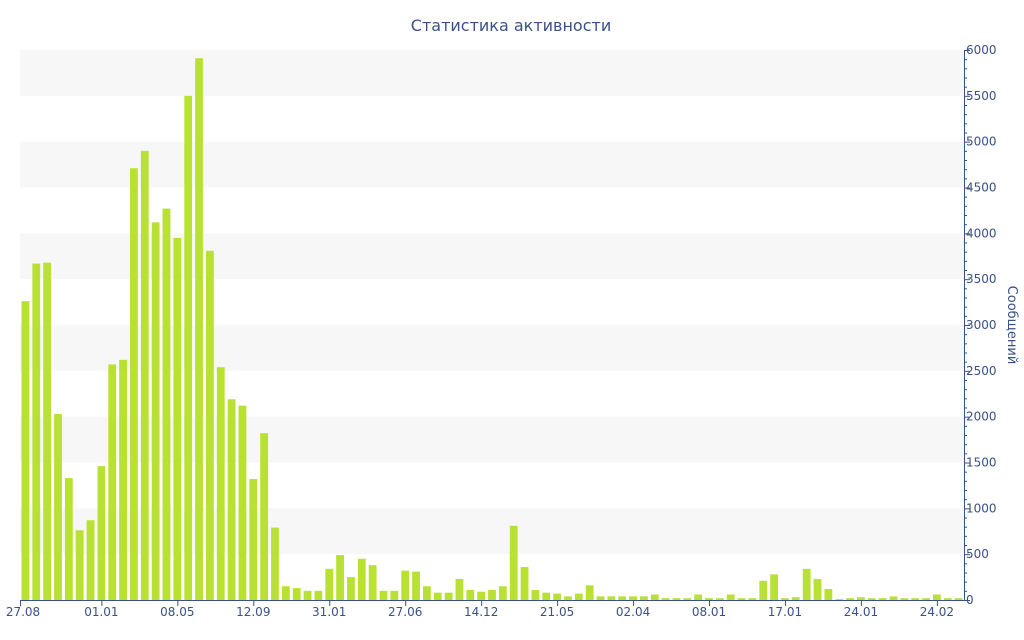 The height and width of the screenshot is (640, 1024). Describe the element at coordinates (861, 612) in the screenshot. I see `x-tick-label: 24.01` at that location.